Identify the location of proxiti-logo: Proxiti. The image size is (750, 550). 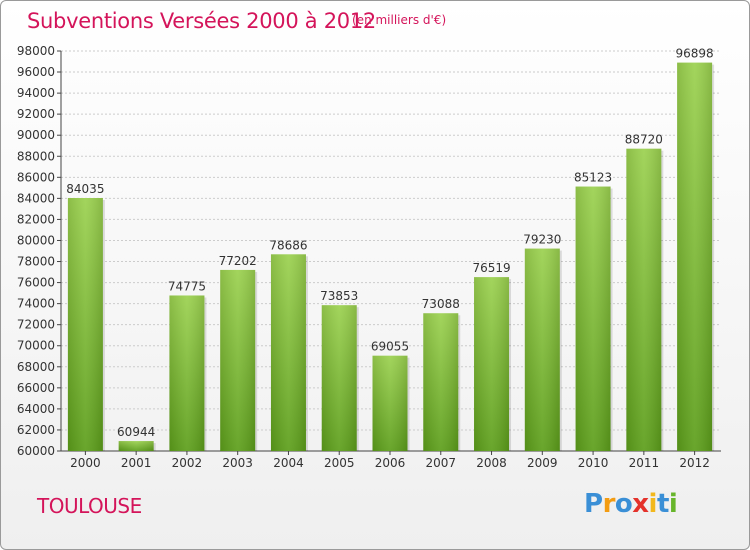
(631, 504).